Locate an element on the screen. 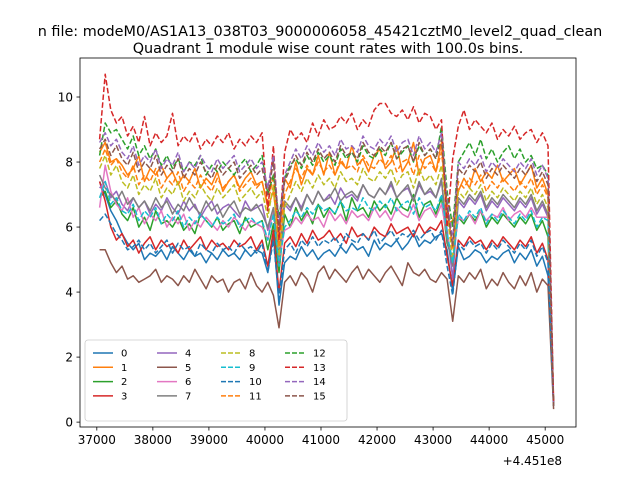  x-tick-label: 38000 is located at coordinates (153, 440).